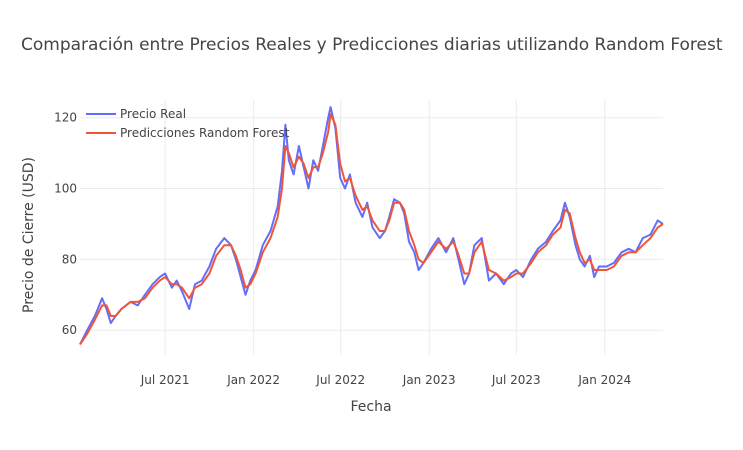 The width and height of the screenshot is (743, 450). What do you see at coordinates (340, 380) in the screenshot?
I see `x-tick-label: Jul 2022` at bounding box center [340, 380].